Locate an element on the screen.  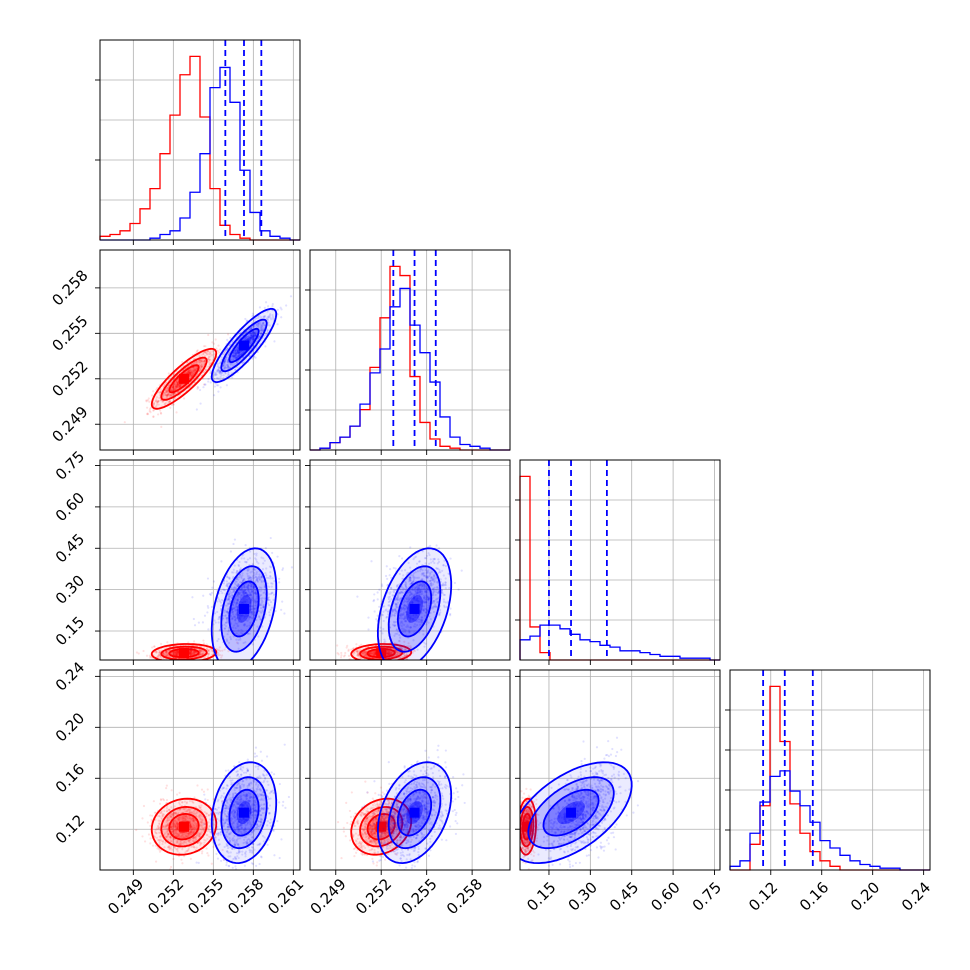
x-tick-label-2-4: 0.75 is located at coordinates (707, 896).